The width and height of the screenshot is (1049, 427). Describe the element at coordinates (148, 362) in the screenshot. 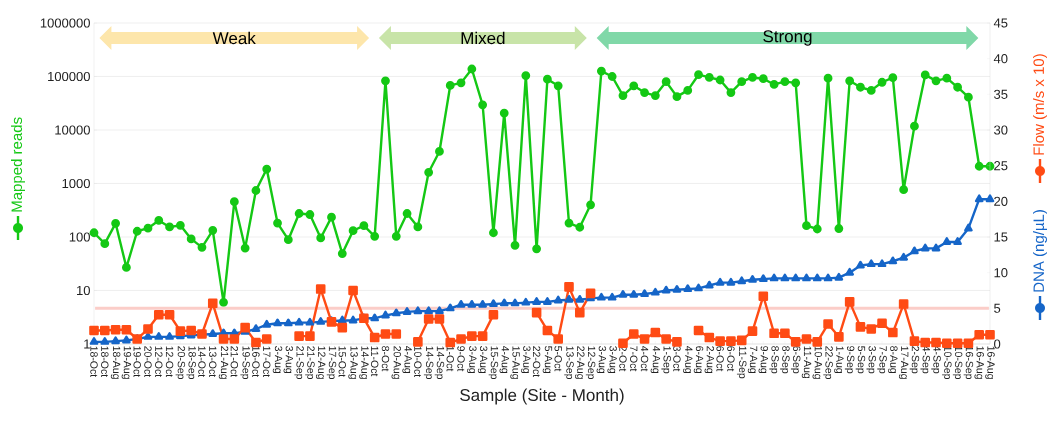

I see `x-tick-label: 20-Oct` at that location.